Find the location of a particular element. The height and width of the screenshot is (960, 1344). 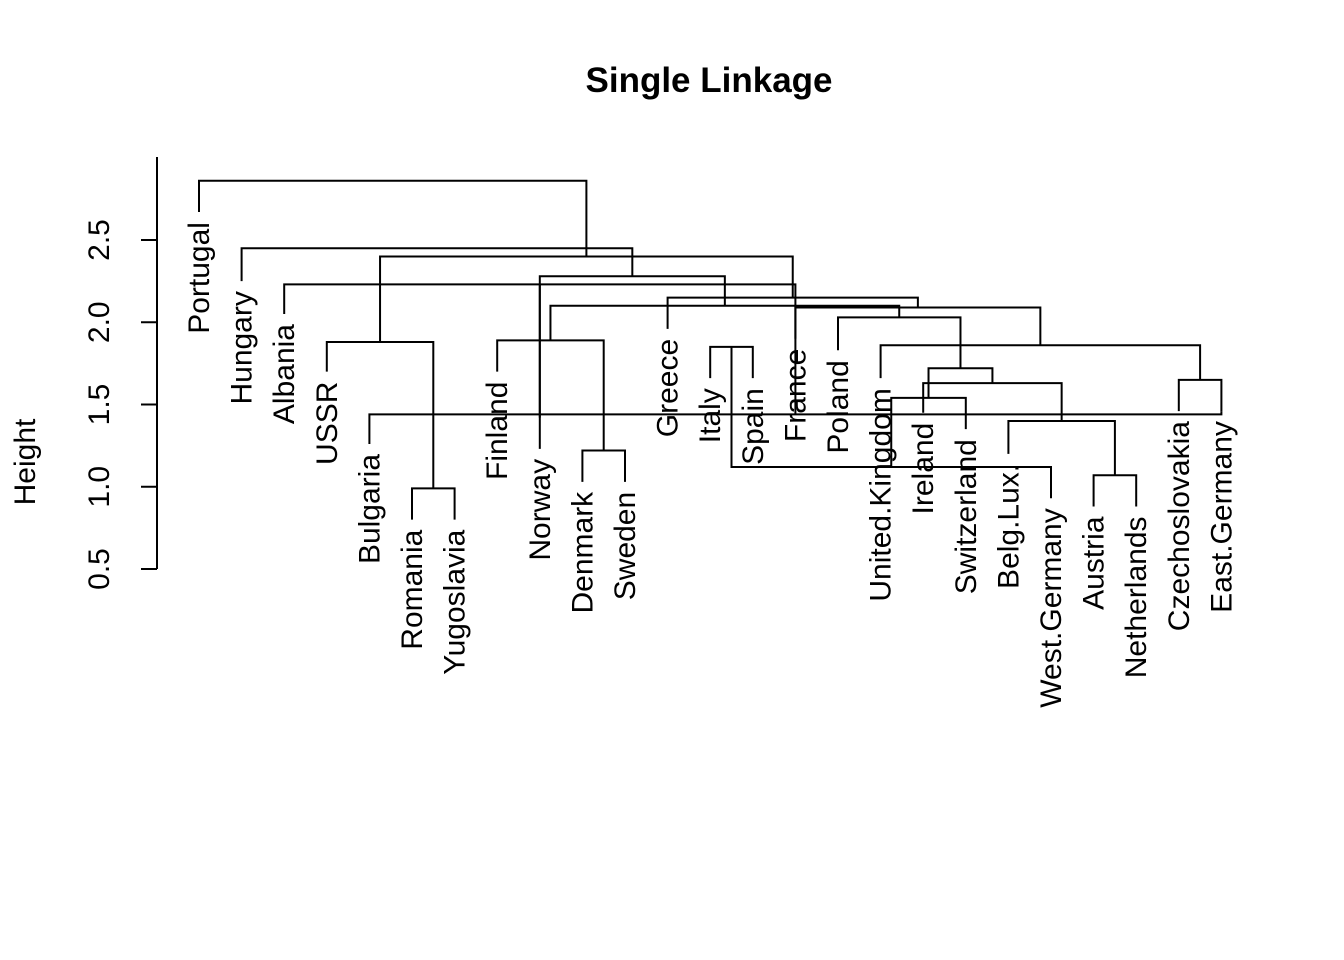

leaf-label: France is located at coordinates (795, 395).